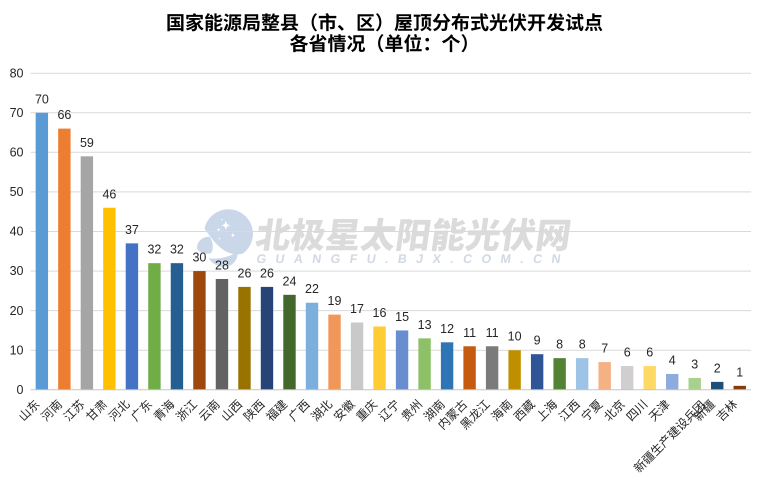 The width and height of the screenshot is (765, 494). Describe the element at coordinates (17, 73) in the screenshot. I see `svg-text: 80` at that location.